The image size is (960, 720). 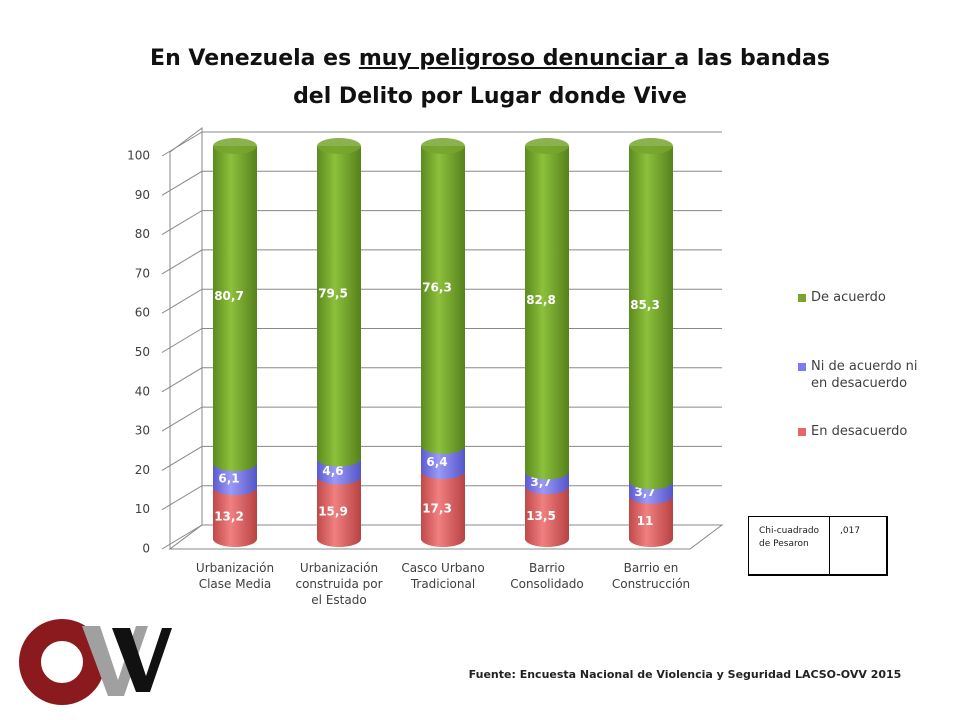 What do you see at coordinates (142, 391) in the screenshot?
I see `y-tick-label: 40` at bounding box center [142, 391].